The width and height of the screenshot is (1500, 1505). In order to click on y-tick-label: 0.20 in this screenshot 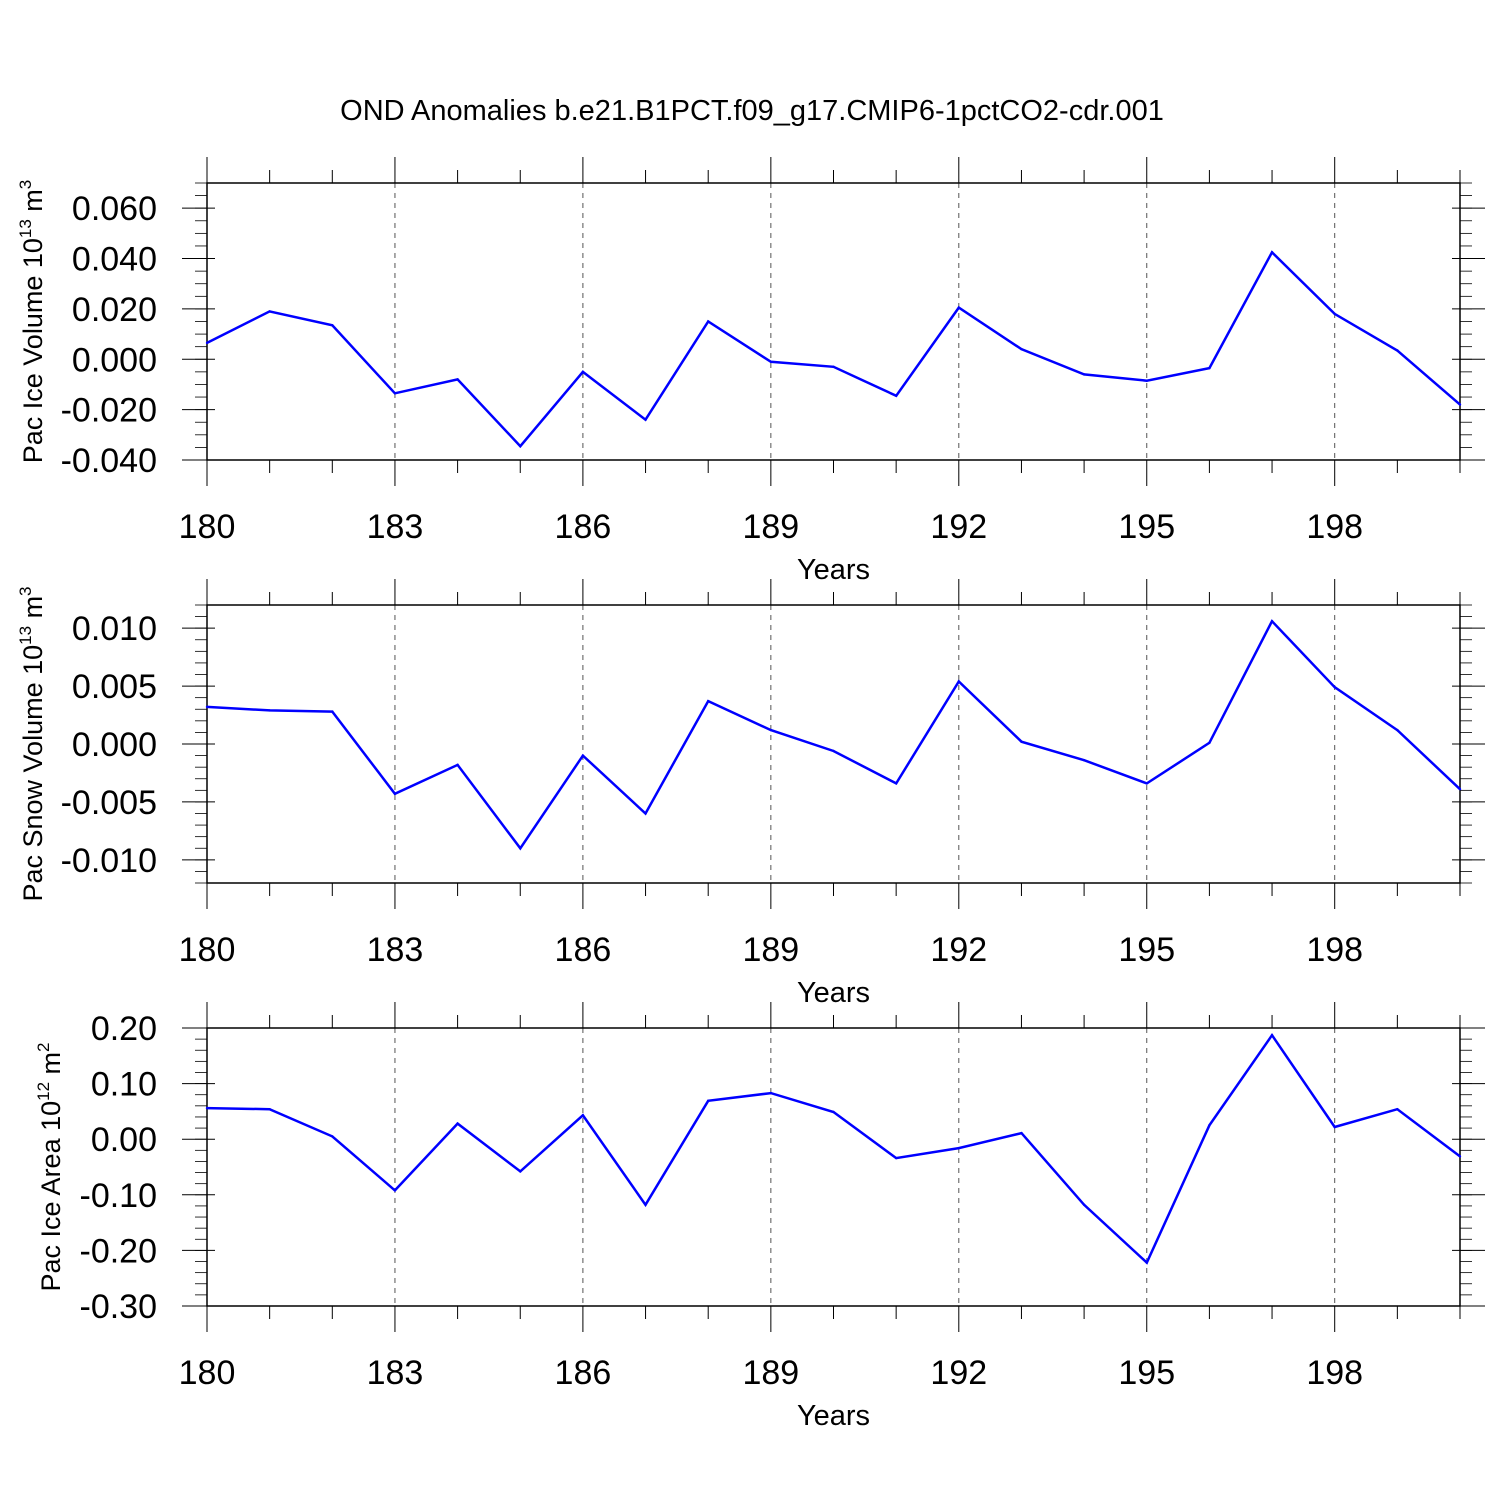, I will do `click(124, 1029)`.